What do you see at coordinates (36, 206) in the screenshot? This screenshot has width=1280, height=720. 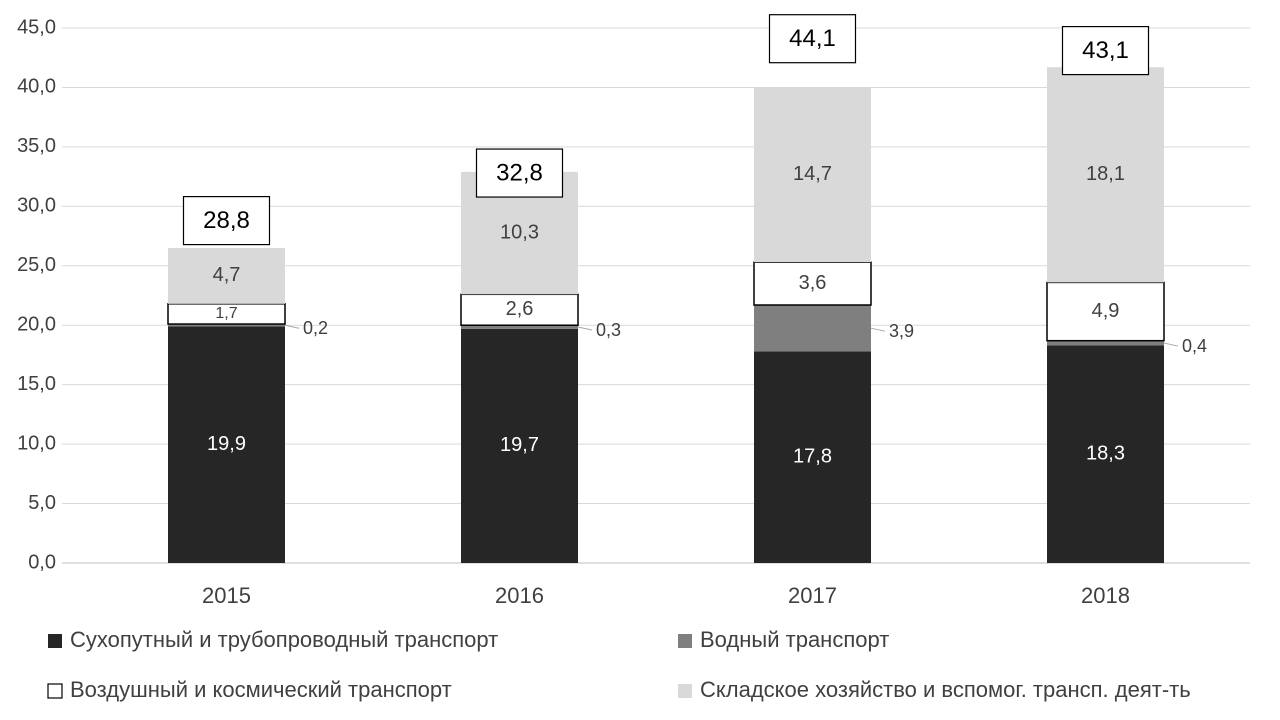 I see `y-tick-label: 30,0` at bounding box center [36, 206].